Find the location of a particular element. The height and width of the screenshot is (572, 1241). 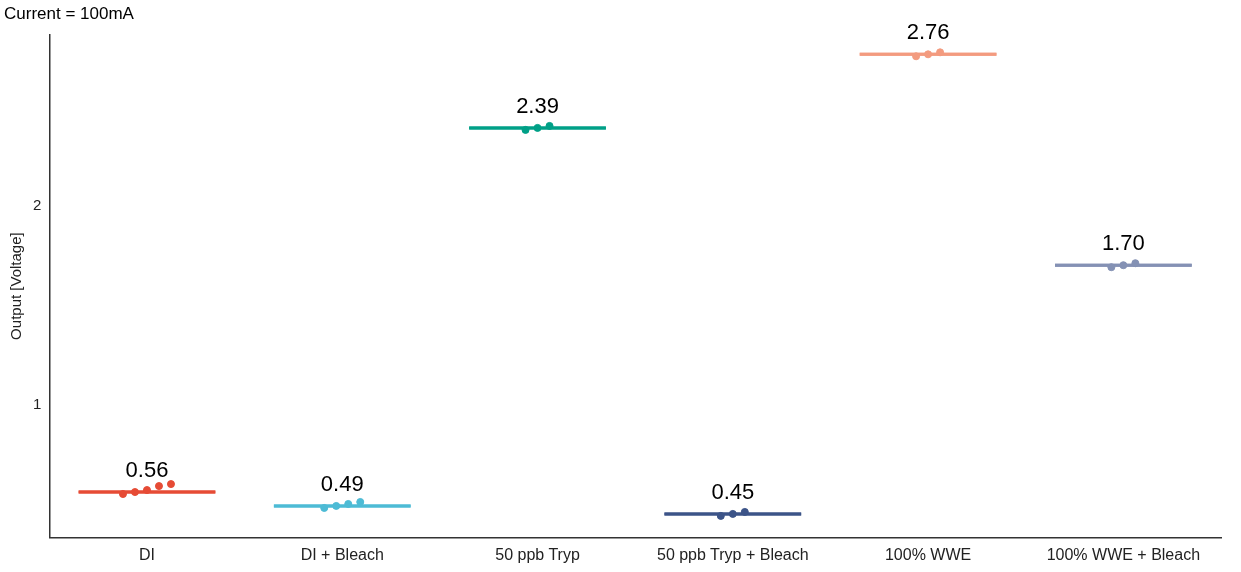

y-tick-label: 2 is located at coordinates (37, 204).